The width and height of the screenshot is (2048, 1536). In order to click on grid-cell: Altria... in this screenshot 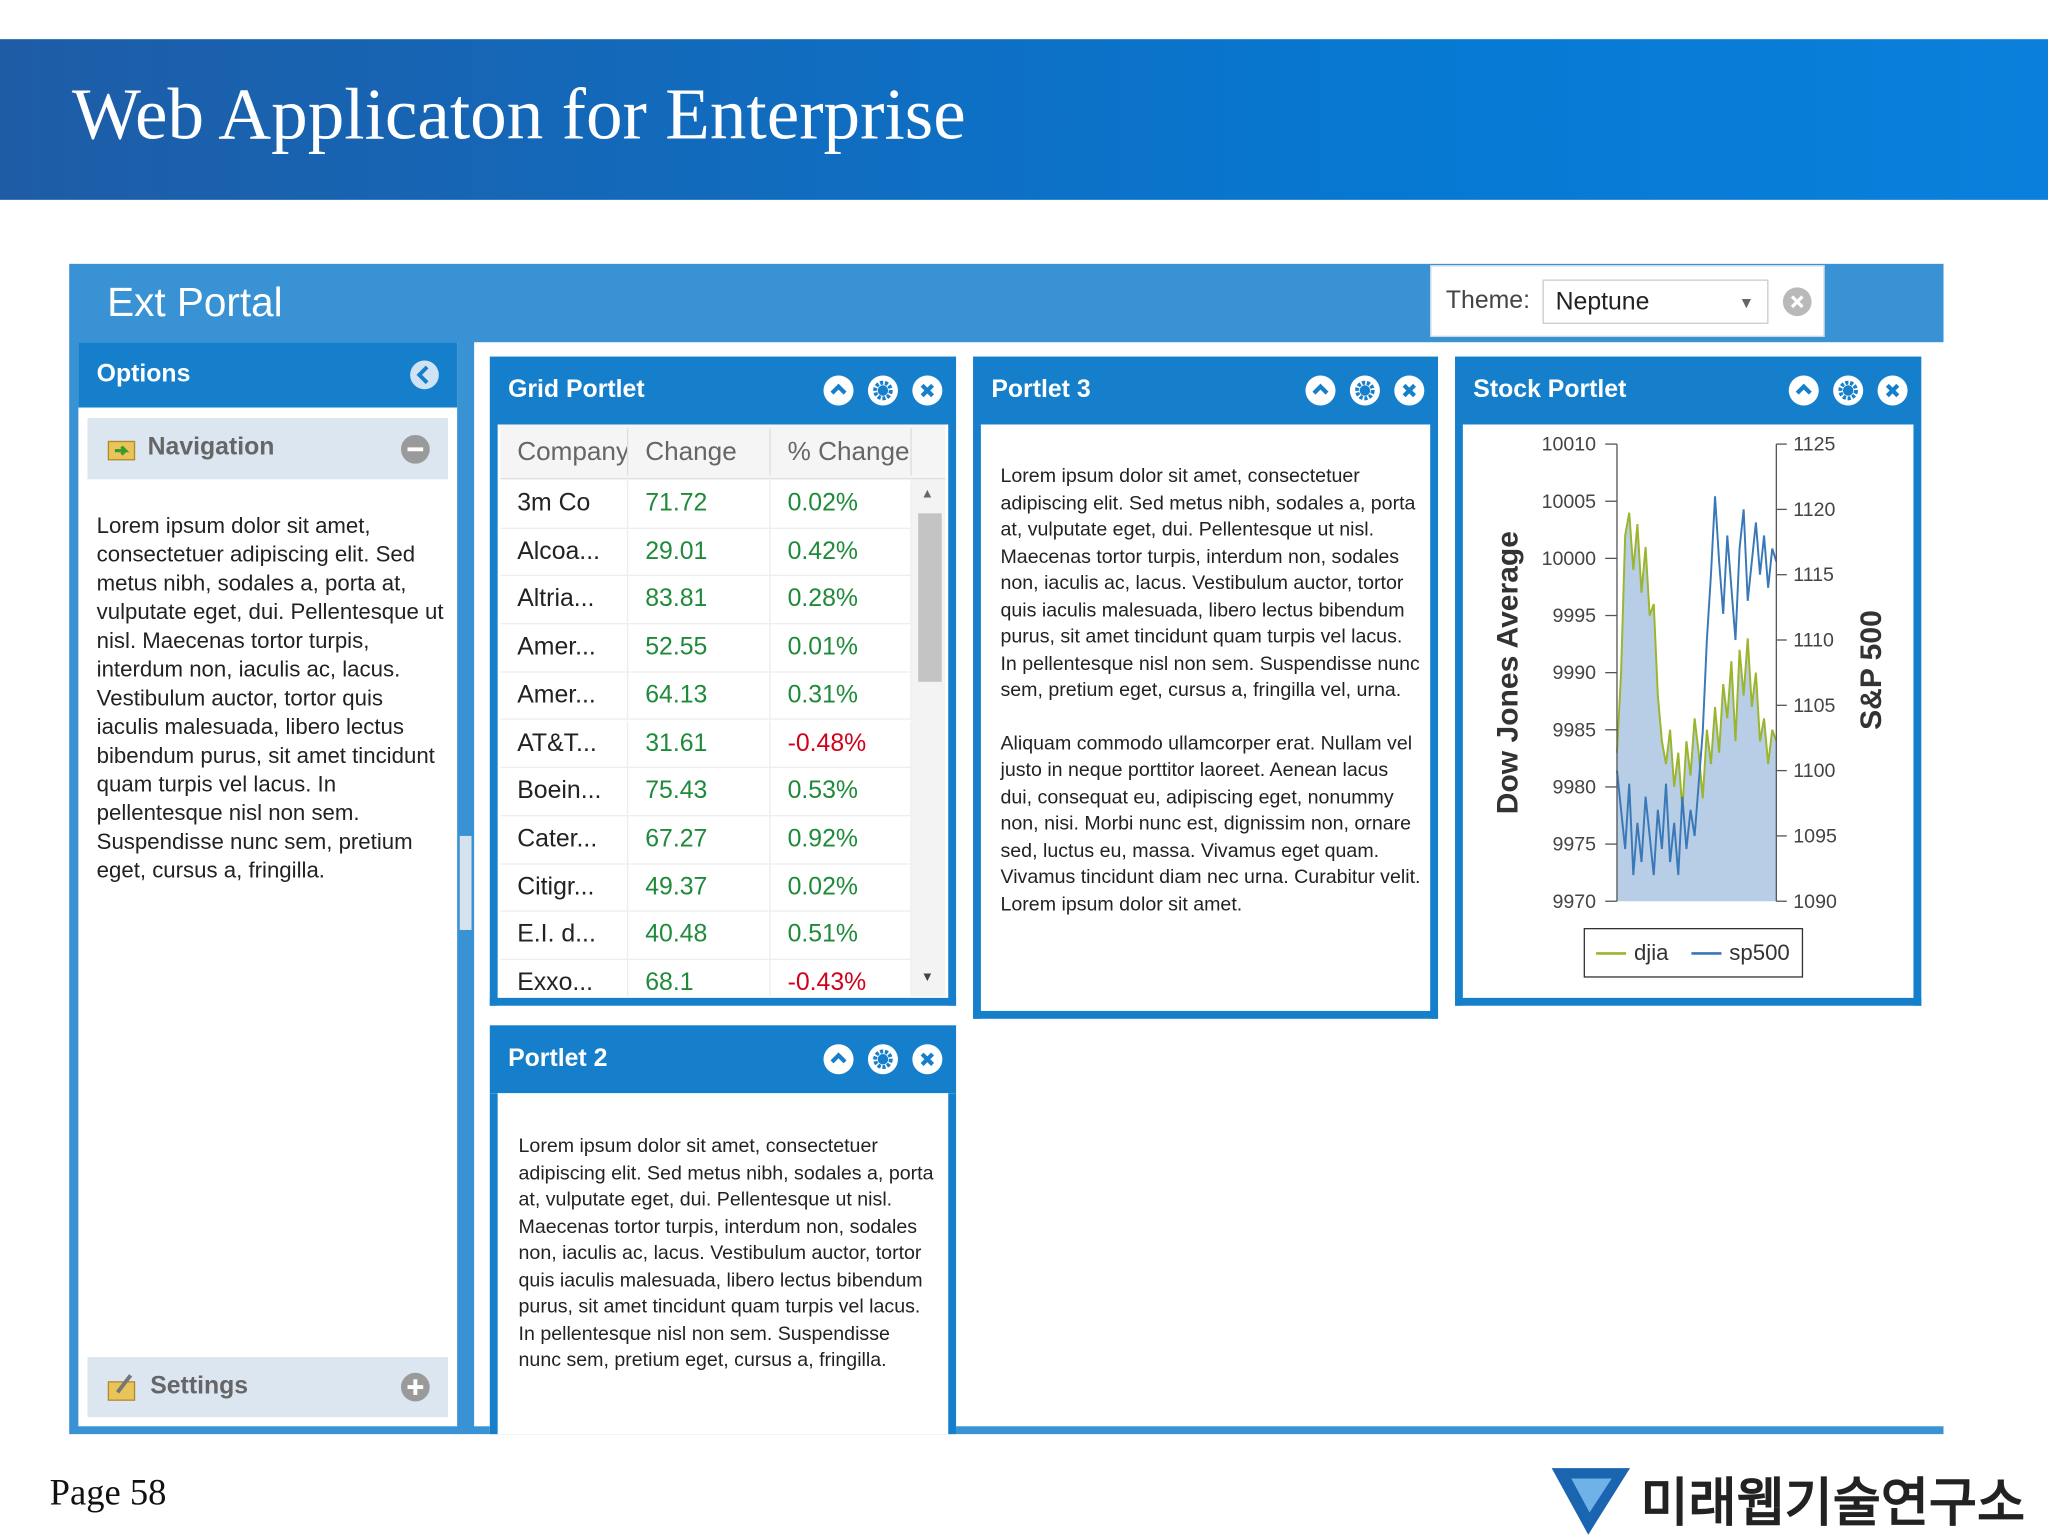, I will do `click(564, 600)`.